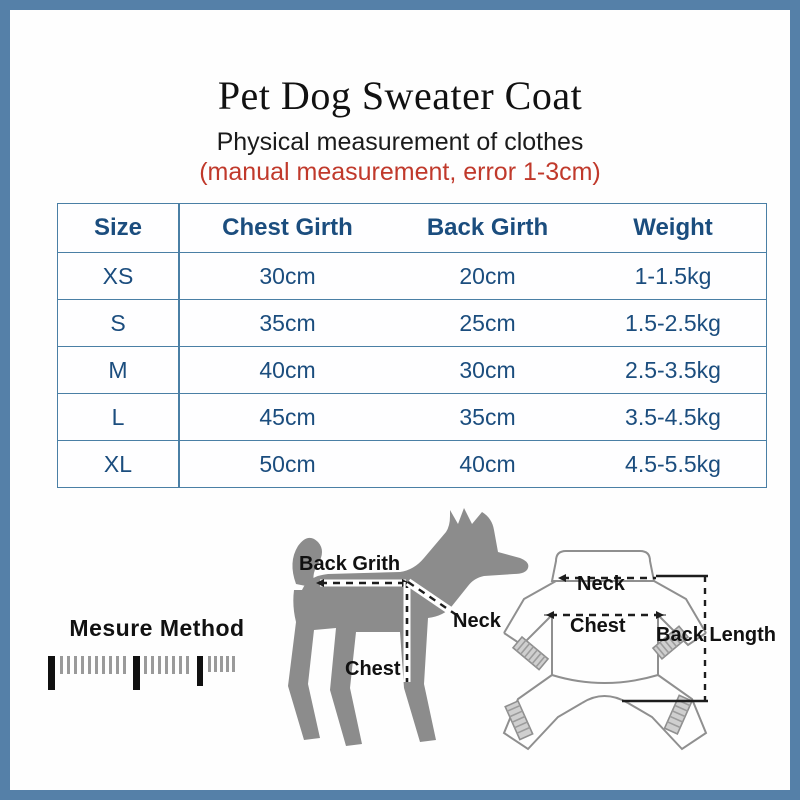 The height and width of the screenshot is (800, 800). What do you see at coordinates (118, 370) in the screenshot?
I see `cell-size: M` at bounding box center [118, 370].